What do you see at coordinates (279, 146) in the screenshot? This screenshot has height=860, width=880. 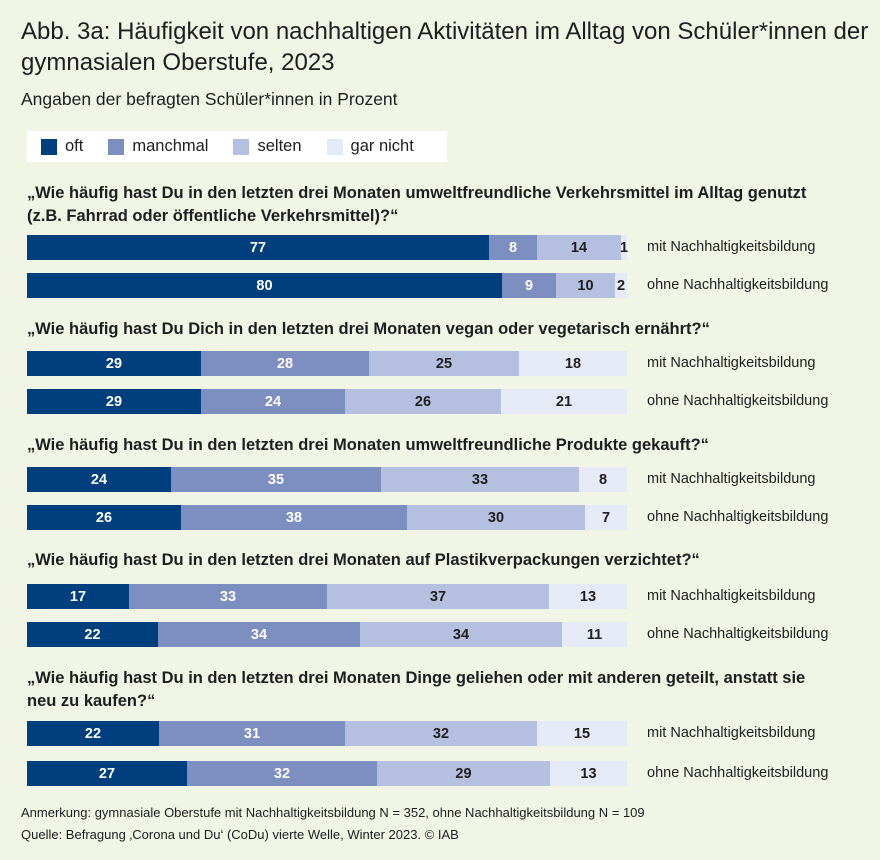 I see `legend-label-selten: selten` at bounding box center [279, 146].